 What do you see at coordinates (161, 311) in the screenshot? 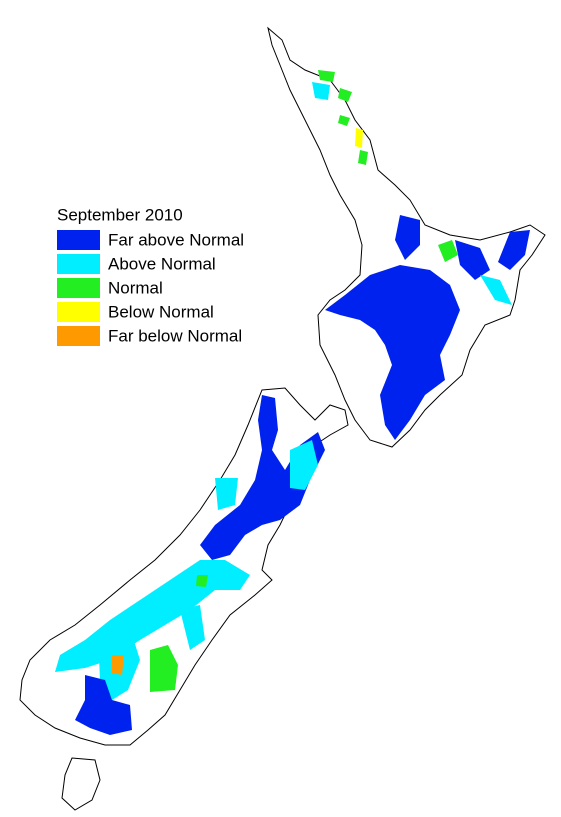
I see `legend-label: Below Normal` at bounding box center [161, 311].